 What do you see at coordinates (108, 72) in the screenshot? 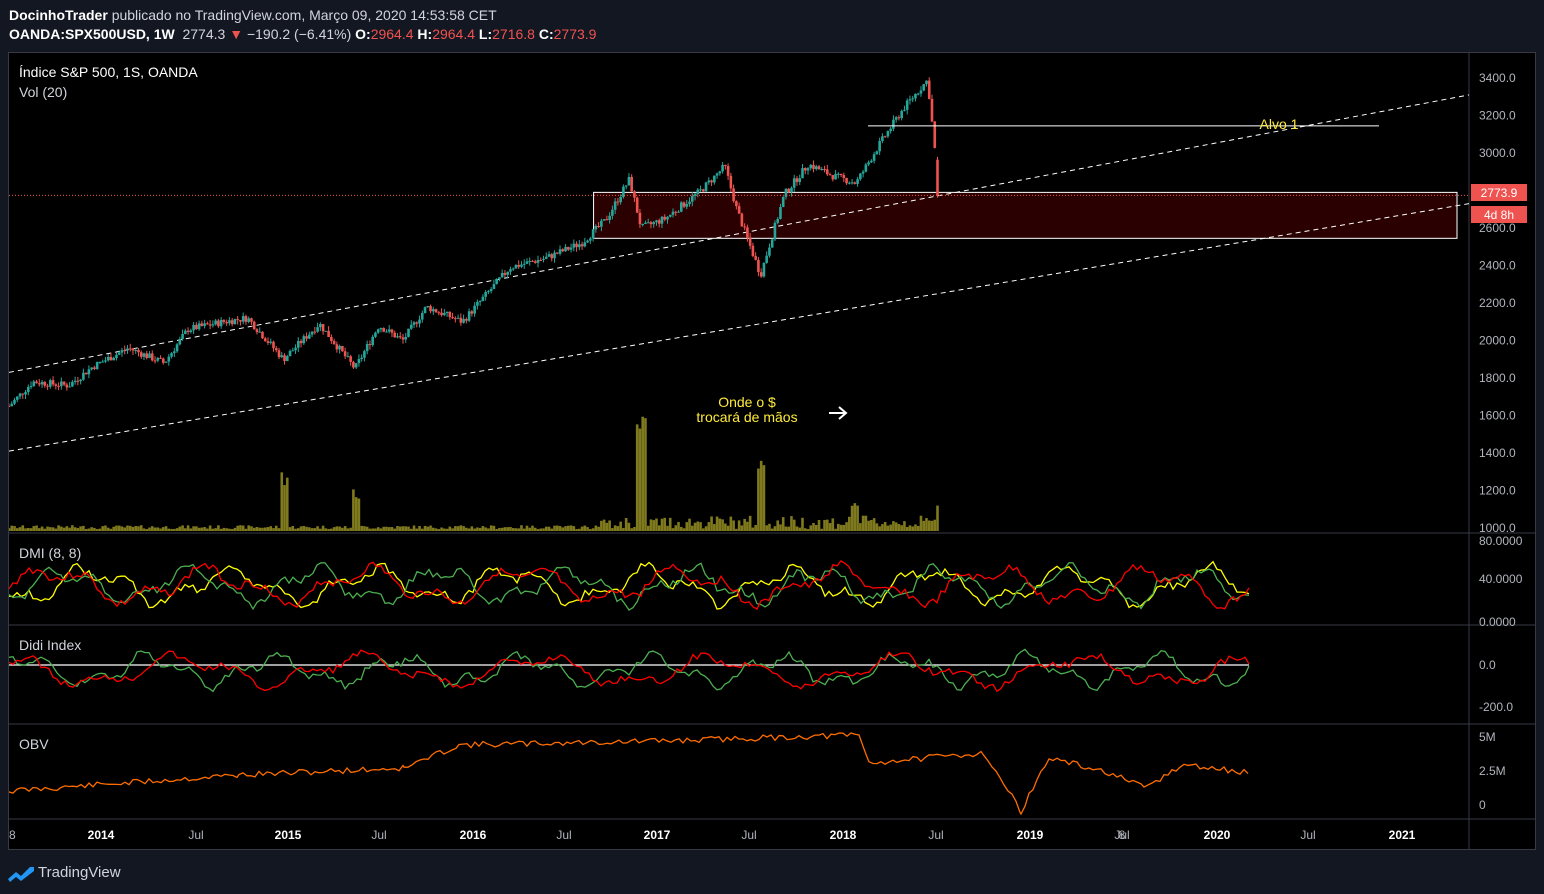
I see `main-pane-title: Índice S&P 500, 1S, OANDA` at bounding box center [108, 72].